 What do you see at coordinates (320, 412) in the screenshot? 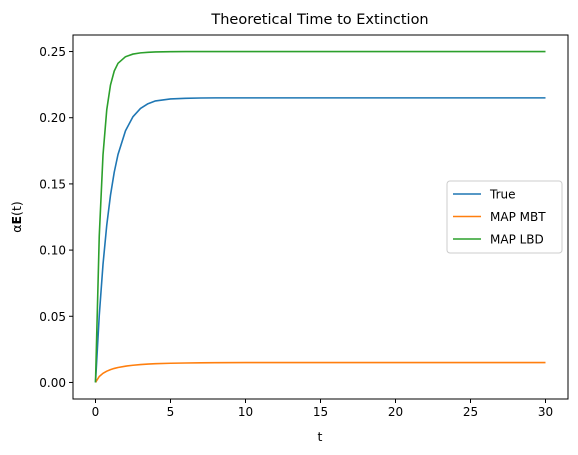
I see `x-tick-label: 15` at bounding box center [320, 412].